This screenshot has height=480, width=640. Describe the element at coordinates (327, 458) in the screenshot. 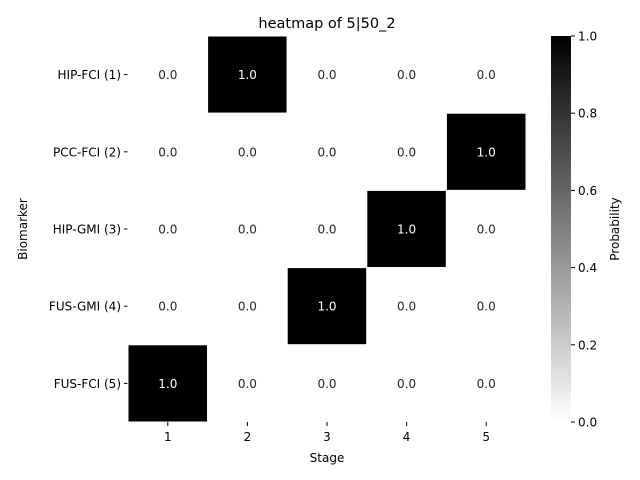

I see `x-axis-label: Stage` at that location.